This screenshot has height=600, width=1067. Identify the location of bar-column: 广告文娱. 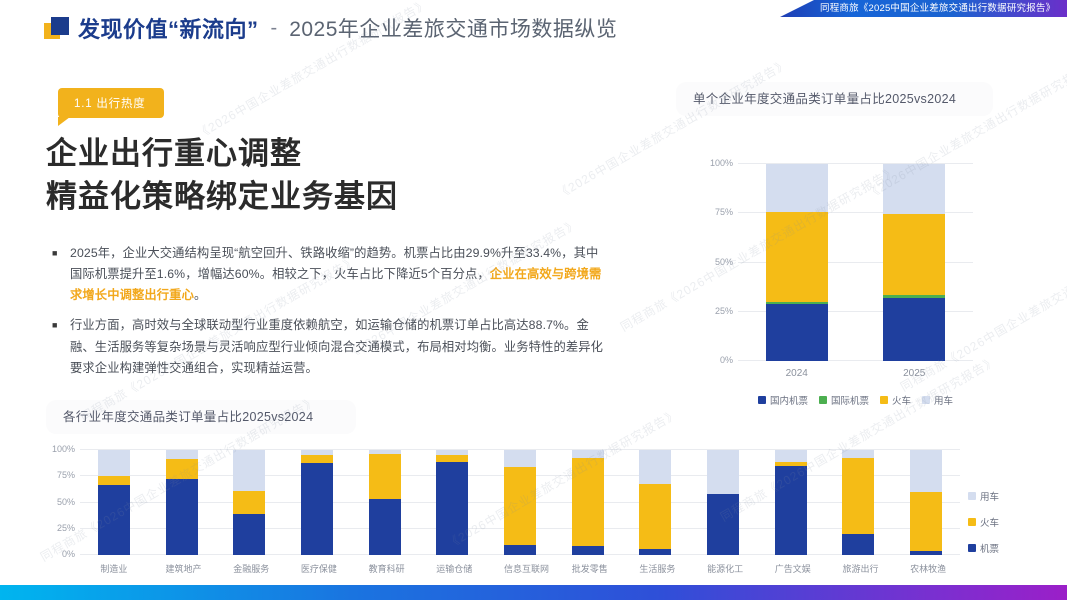
(792, 512).